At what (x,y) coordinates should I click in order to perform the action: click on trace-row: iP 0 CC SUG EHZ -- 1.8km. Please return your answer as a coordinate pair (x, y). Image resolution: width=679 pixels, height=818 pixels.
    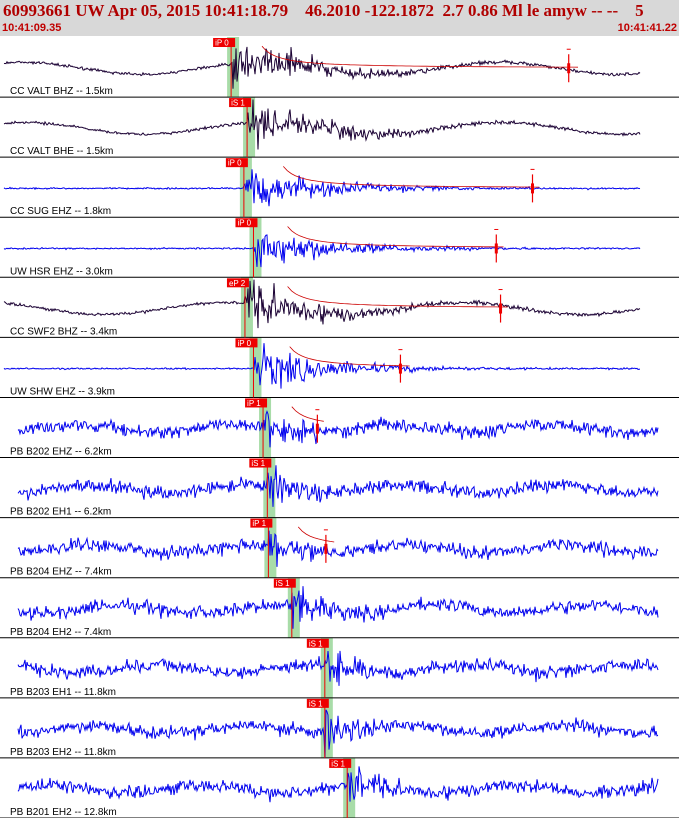
    Looking at the image, I should click on (339, 188).